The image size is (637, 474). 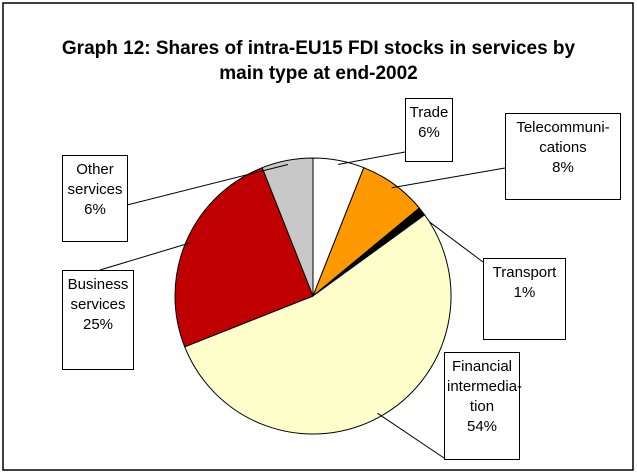 I want to click on slice-label: Trade 6%, so click(x=429, y=130).